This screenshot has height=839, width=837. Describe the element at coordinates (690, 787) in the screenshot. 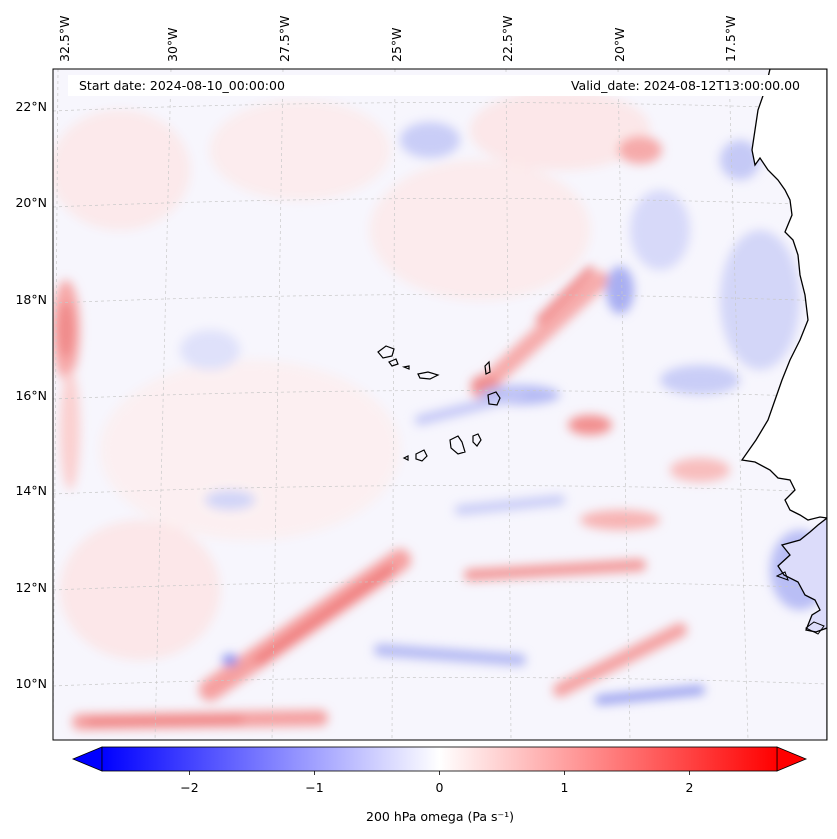

I see `colorbar-tick-label: 2` at that location.